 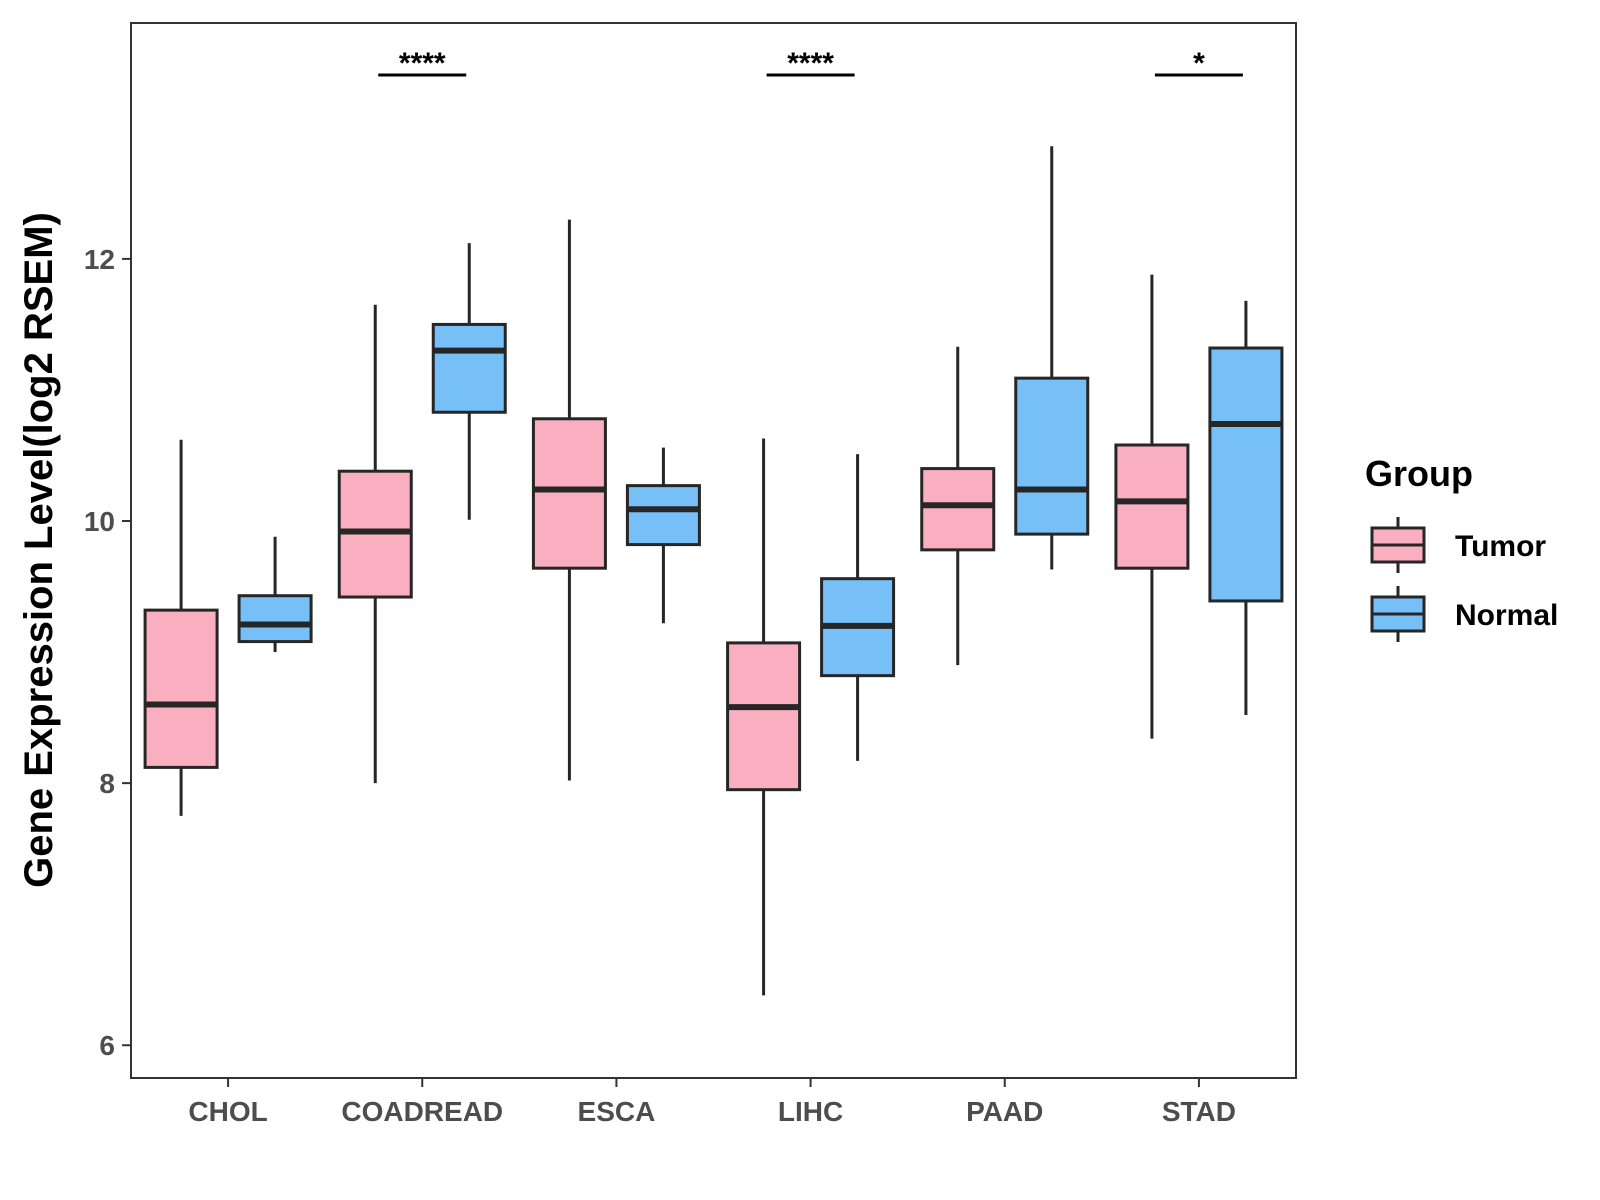 I want to click on significance-layer: **** **** *, so click(x=810, y=63).